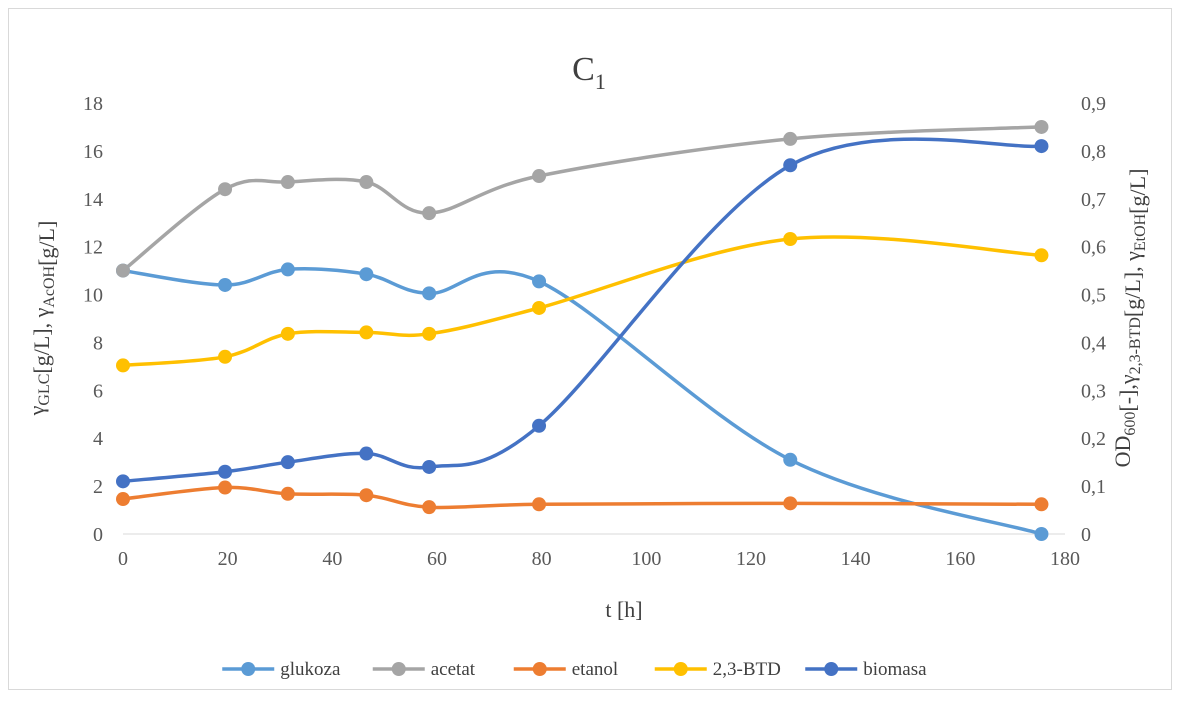 Image resolution: width=1178 pixels, height=702 pixels. I want to click on x-tick-label: 140, so click(856, 559).